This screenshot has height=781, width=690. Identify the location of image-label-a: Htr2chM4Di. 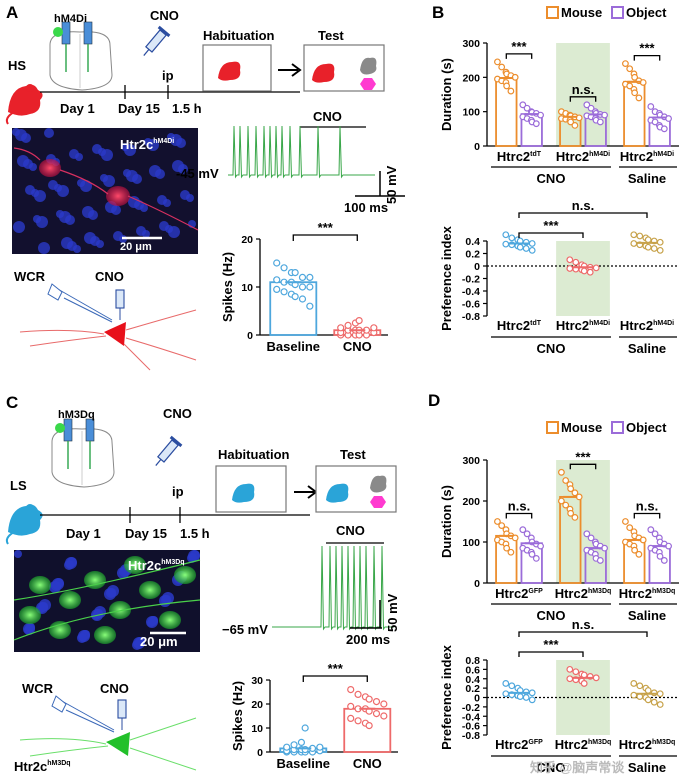
(147, 144).